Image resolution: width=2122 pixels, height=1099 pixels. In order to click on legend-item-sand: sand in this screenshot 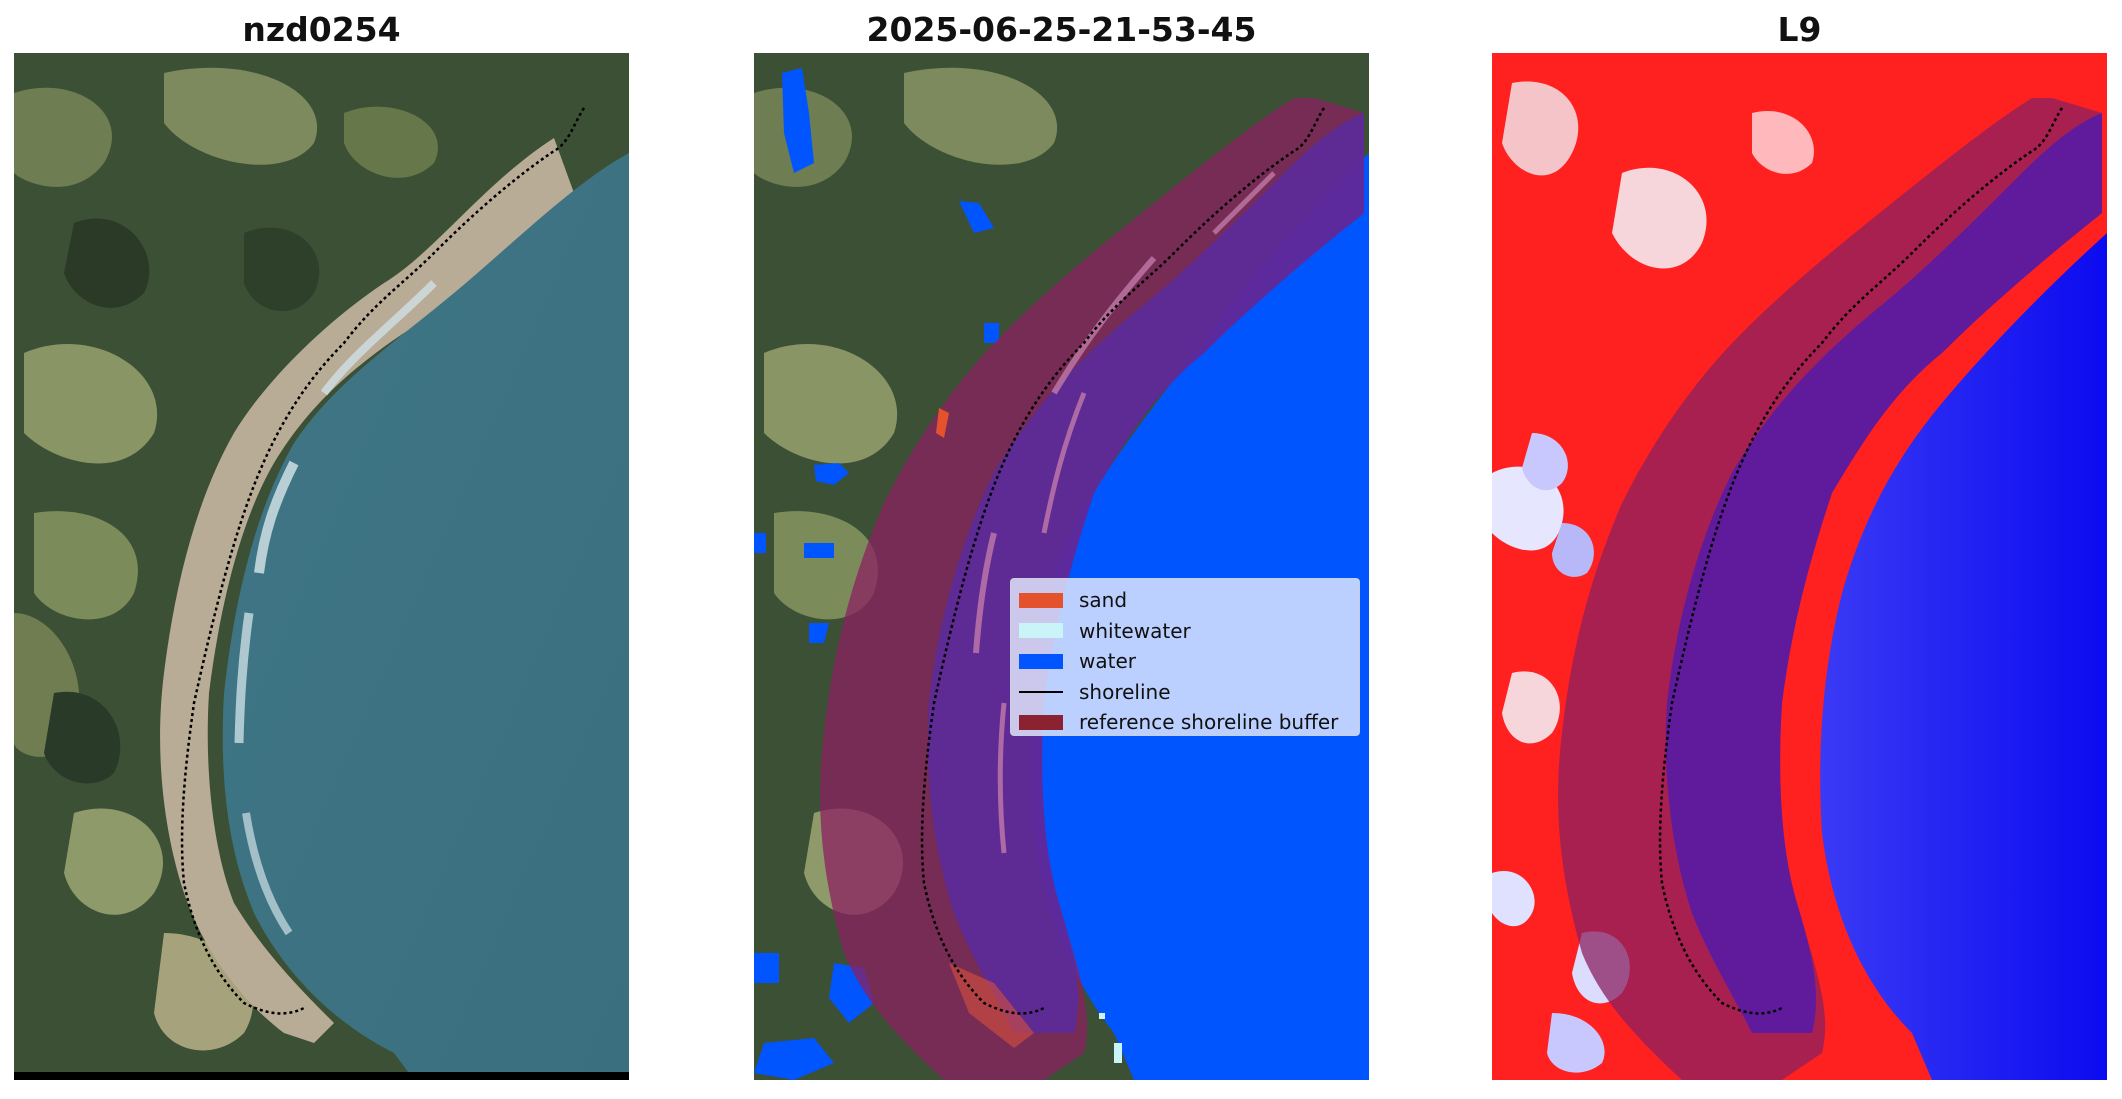, I will do `click(1185, 600)`.